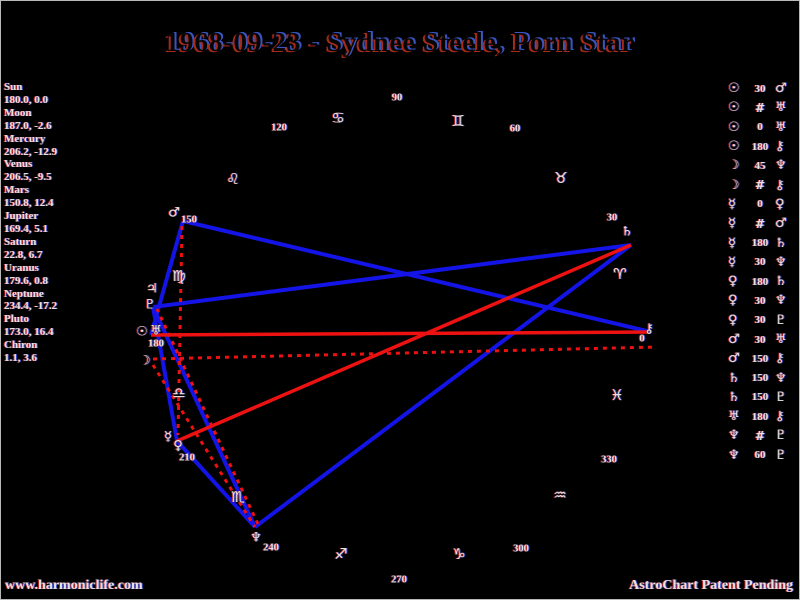  What do you see at coordinates (515, 129) in the screenshot?
I see `degree-label-60: 60` at bounding box center [515, 129].